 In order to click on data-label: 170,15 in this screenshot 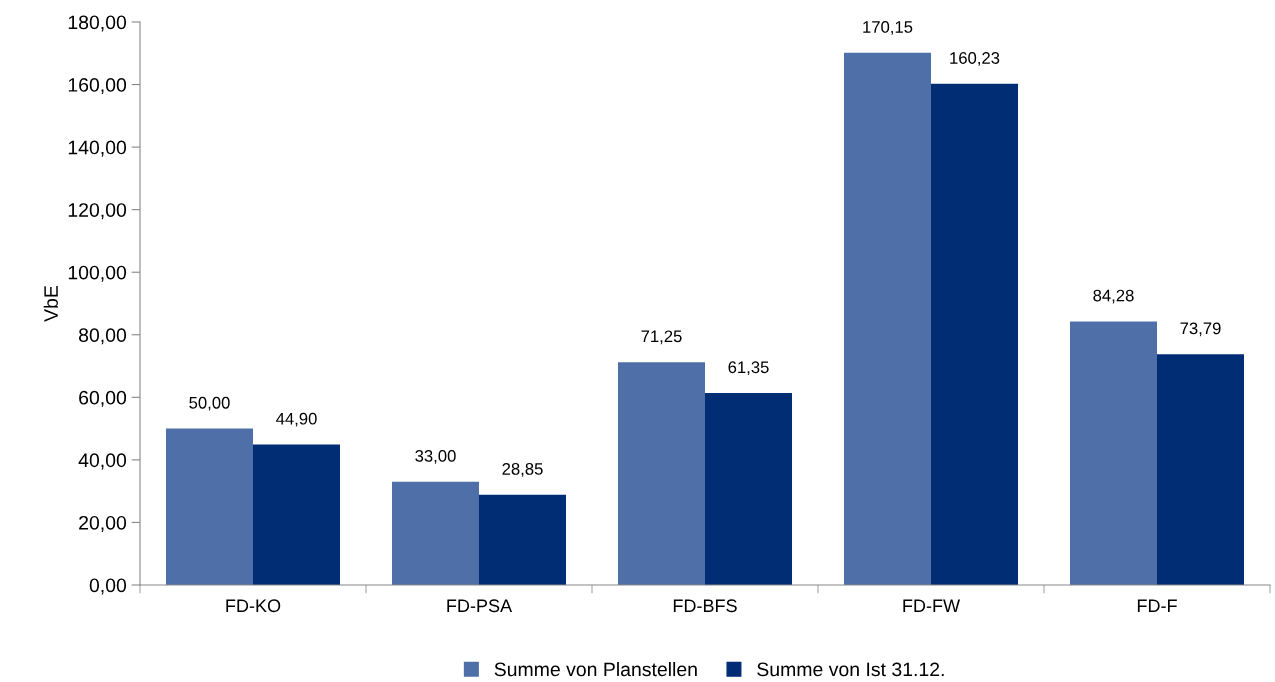, I will do `click(888, 28)`.